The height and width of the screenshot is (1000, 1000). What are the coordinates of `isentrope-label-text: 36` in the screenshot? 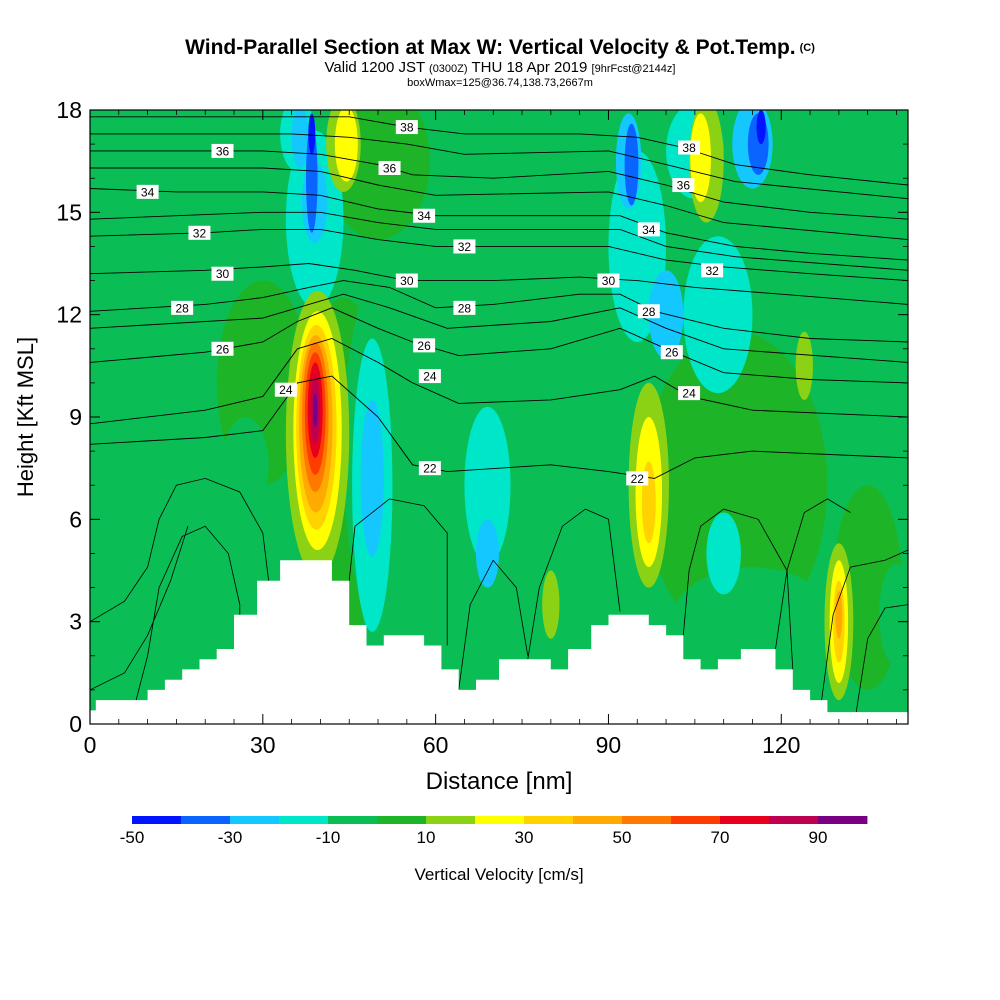 It's located at (390, 168).